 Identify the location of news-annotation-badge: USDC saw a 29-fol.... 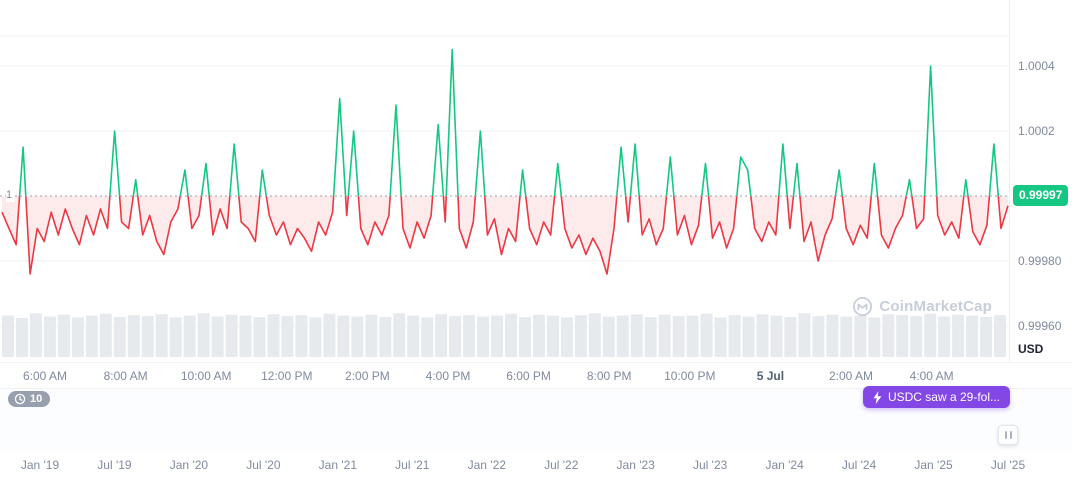
(936, 397).